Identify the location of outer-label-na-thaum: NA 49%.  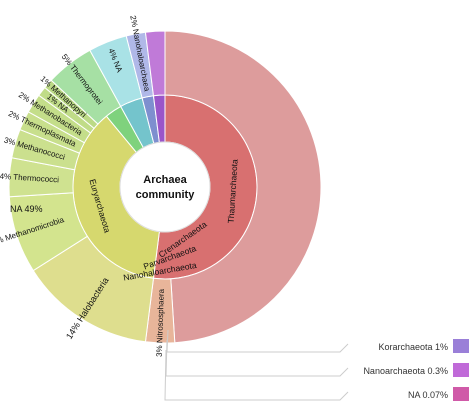
(26, 209).